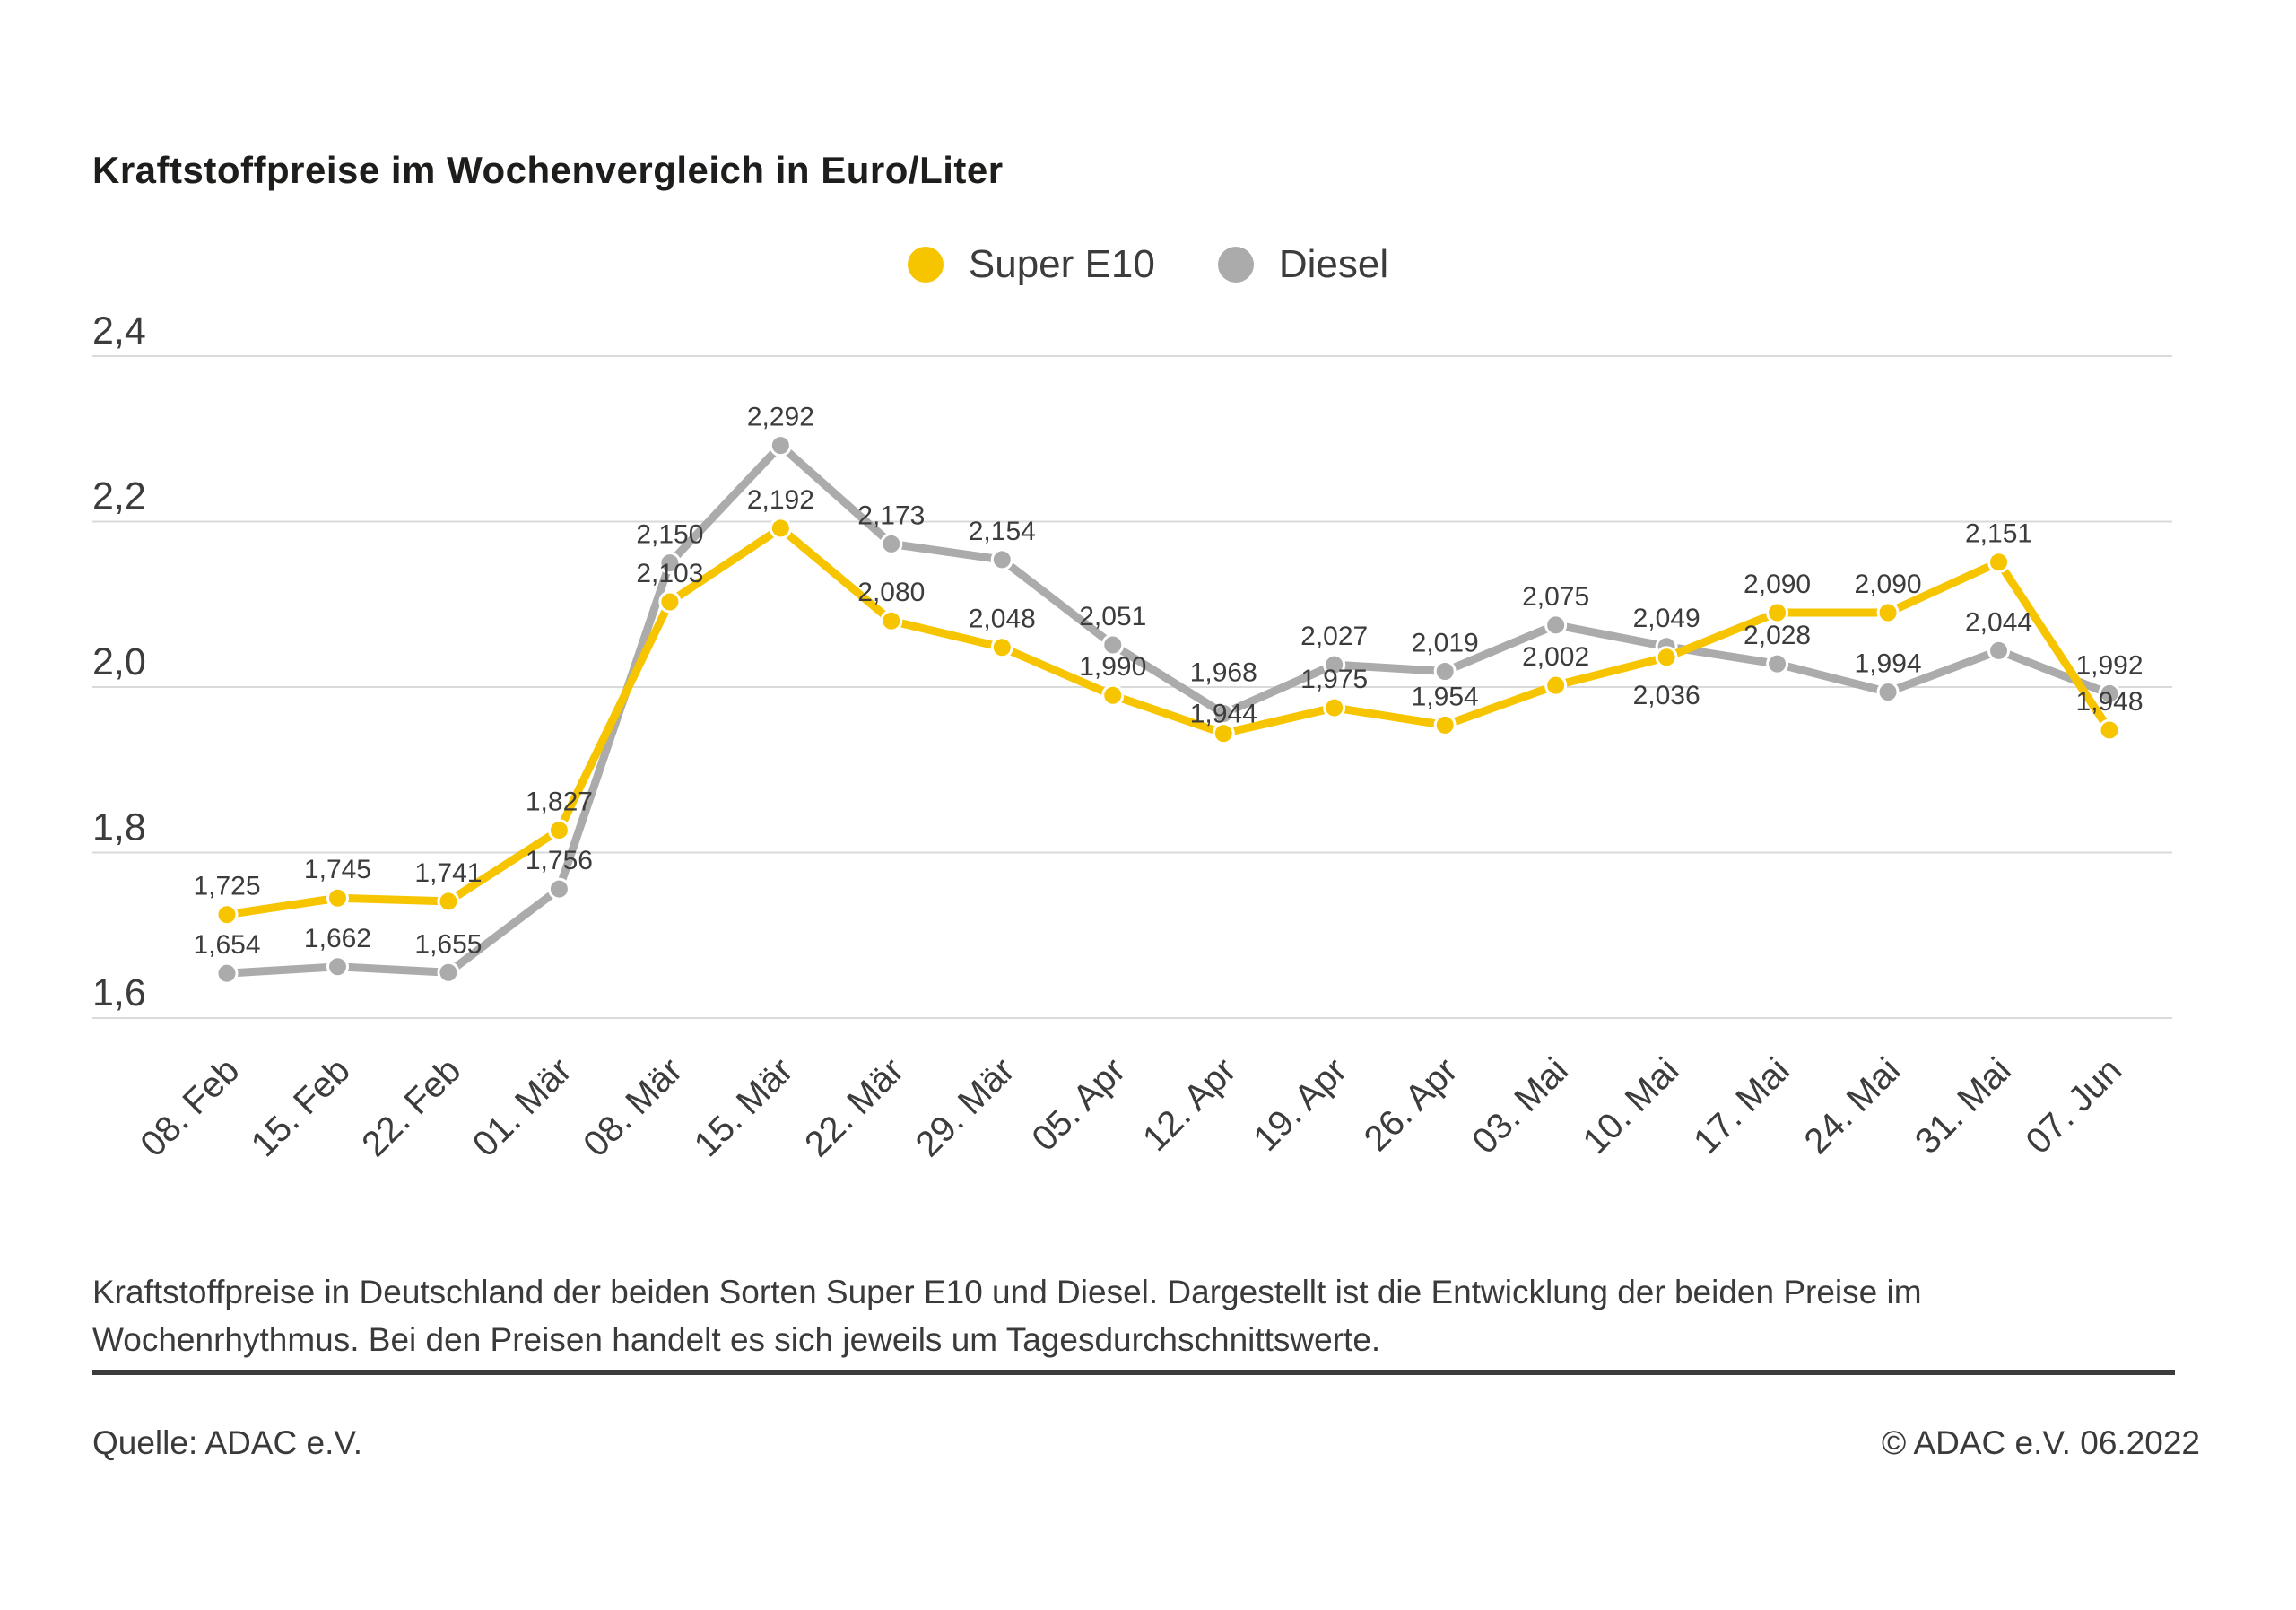  What do you see at coordinates (2040, 1442) in the screenshot?
I see `copyright-text: © ADAC e.V. 06.2022` at bounding box center [2040, 1442].